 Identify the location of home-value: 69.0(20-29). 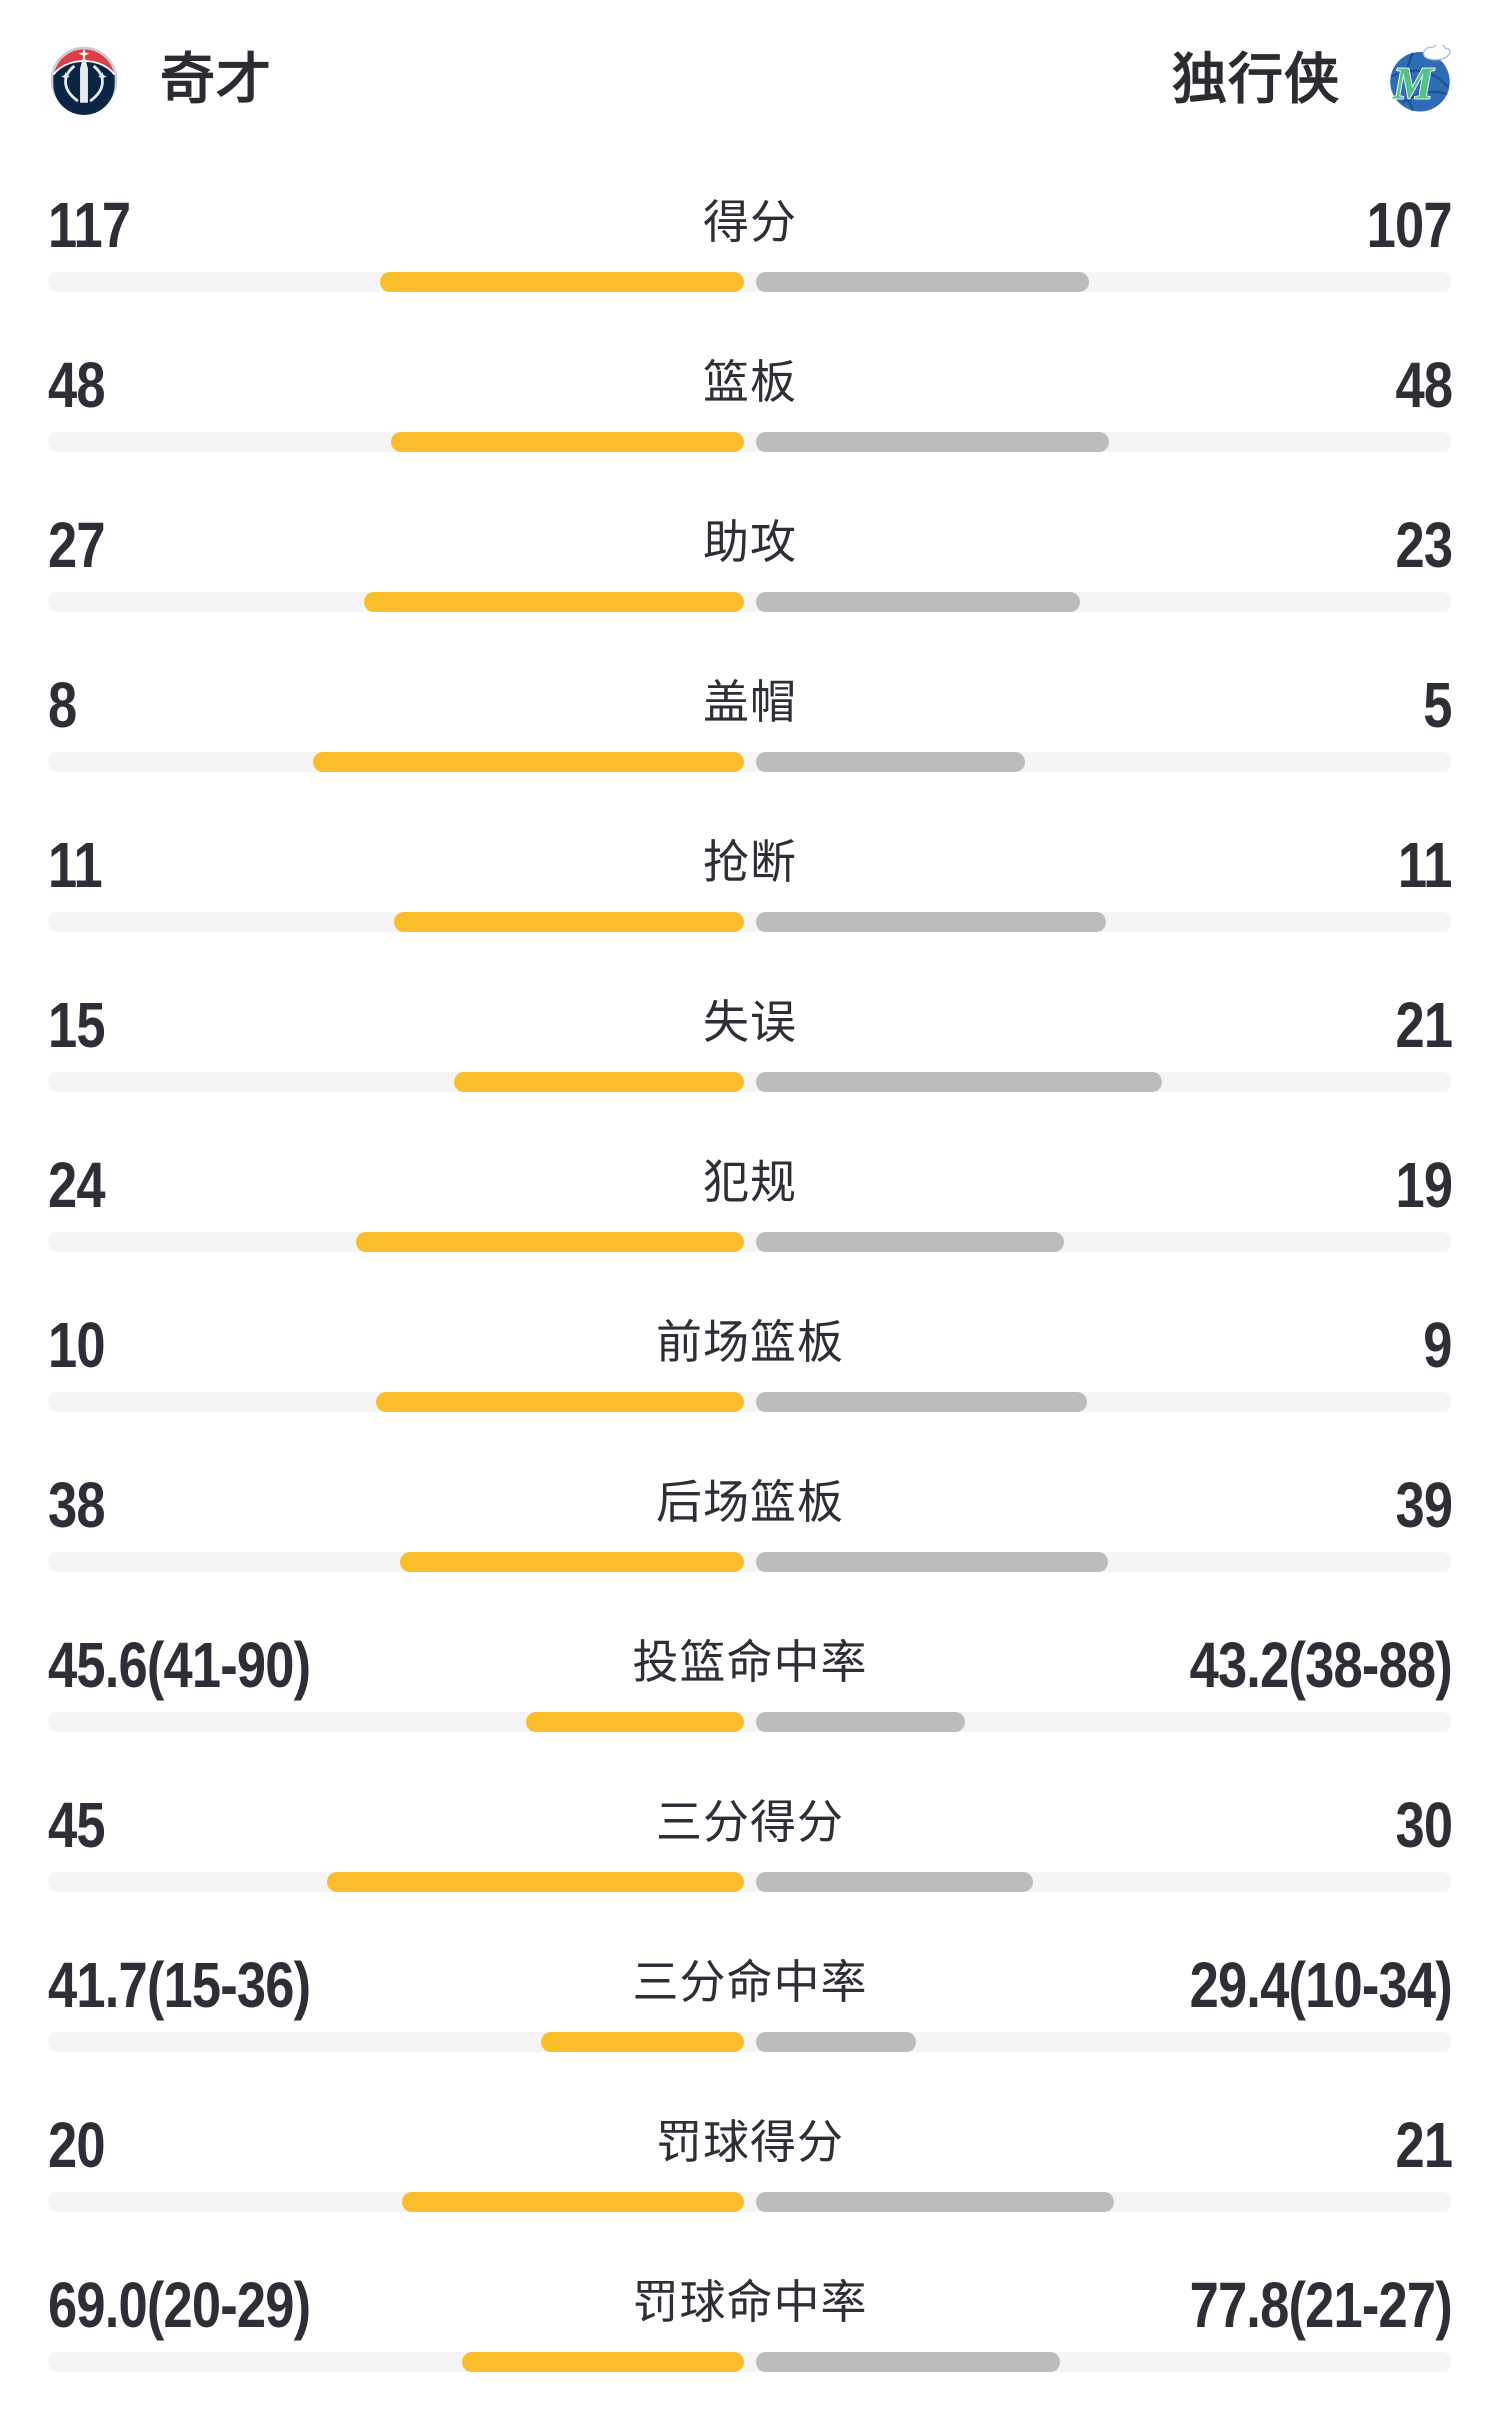
(179, 2305).